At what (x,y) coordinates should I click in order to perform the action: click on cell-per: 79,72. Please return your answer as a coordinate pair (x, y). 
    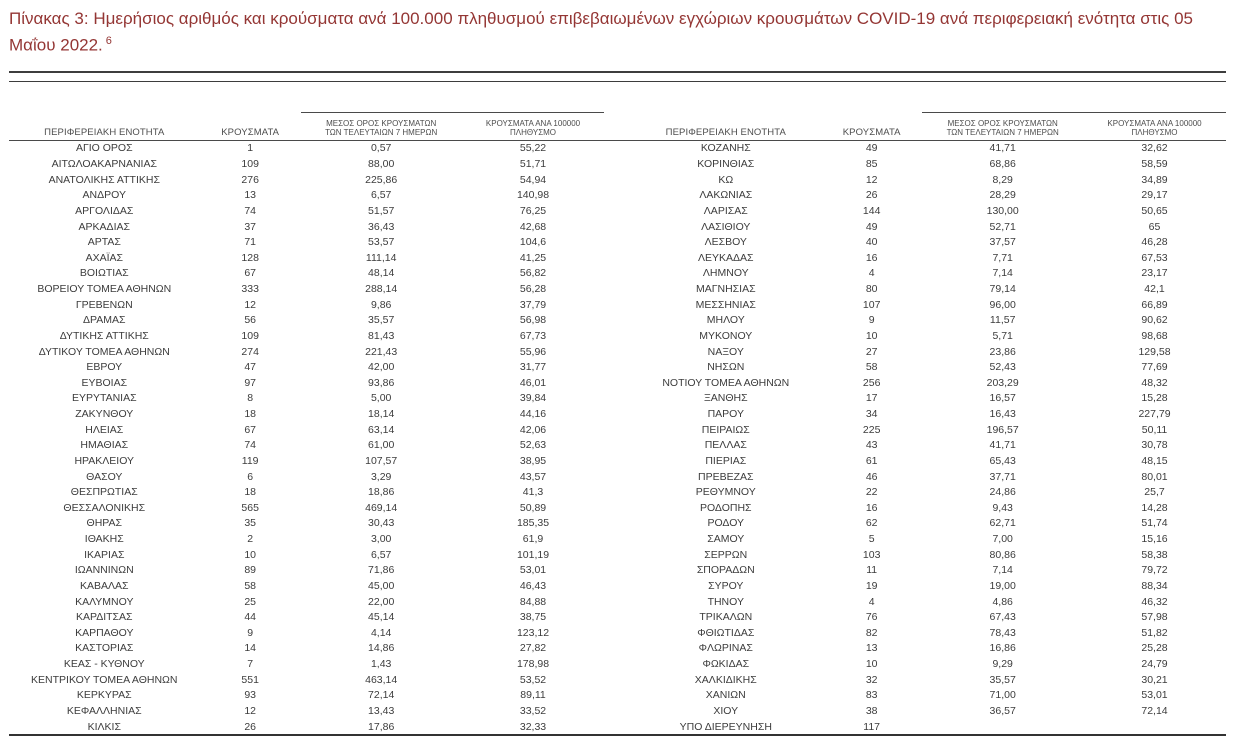
    Looking at the image, I should click on (1154, 570).